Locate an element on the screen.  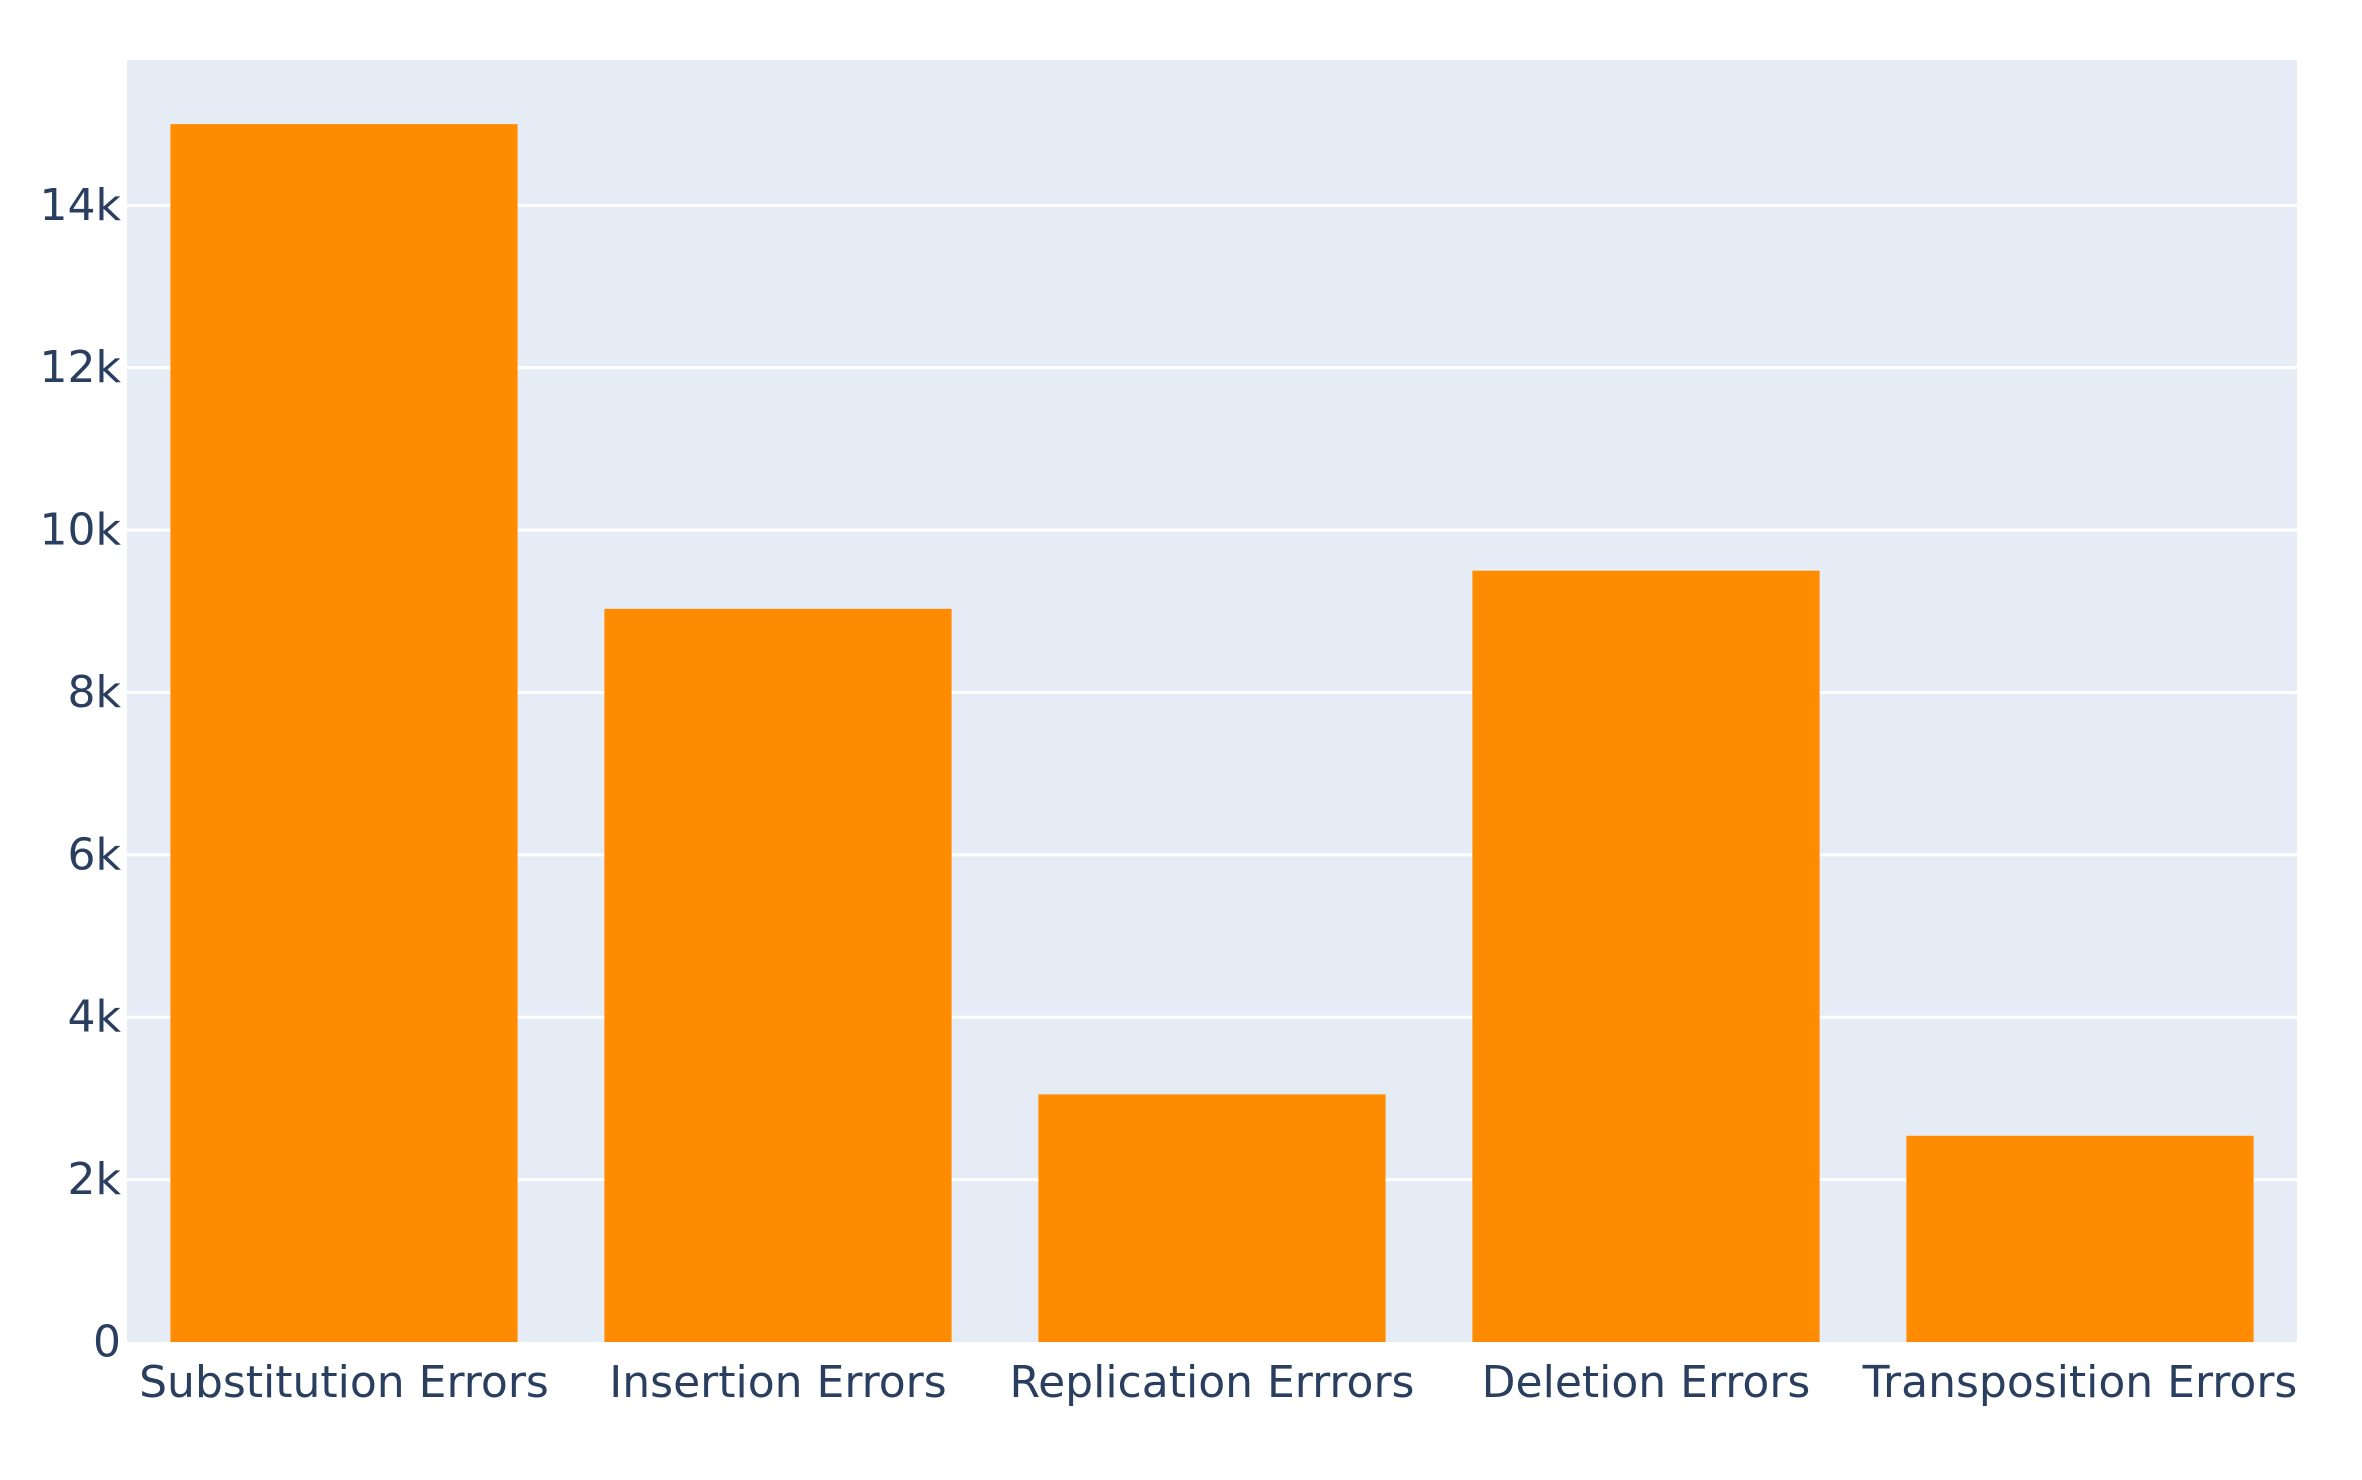
y-axis-ticks: 0 2k 4k 6k 8k 10k 12k 14k is located at coordinates (81, 774).